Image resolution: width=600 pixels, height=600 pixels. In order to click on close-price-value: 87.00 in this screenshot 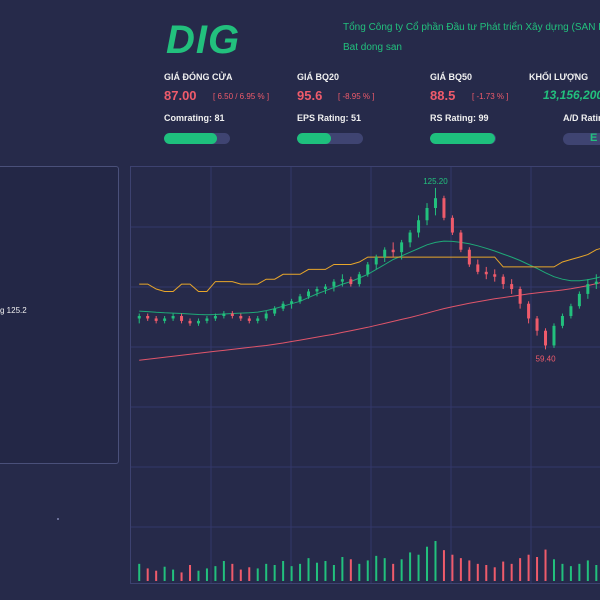, I will do `click(180, 95)`.